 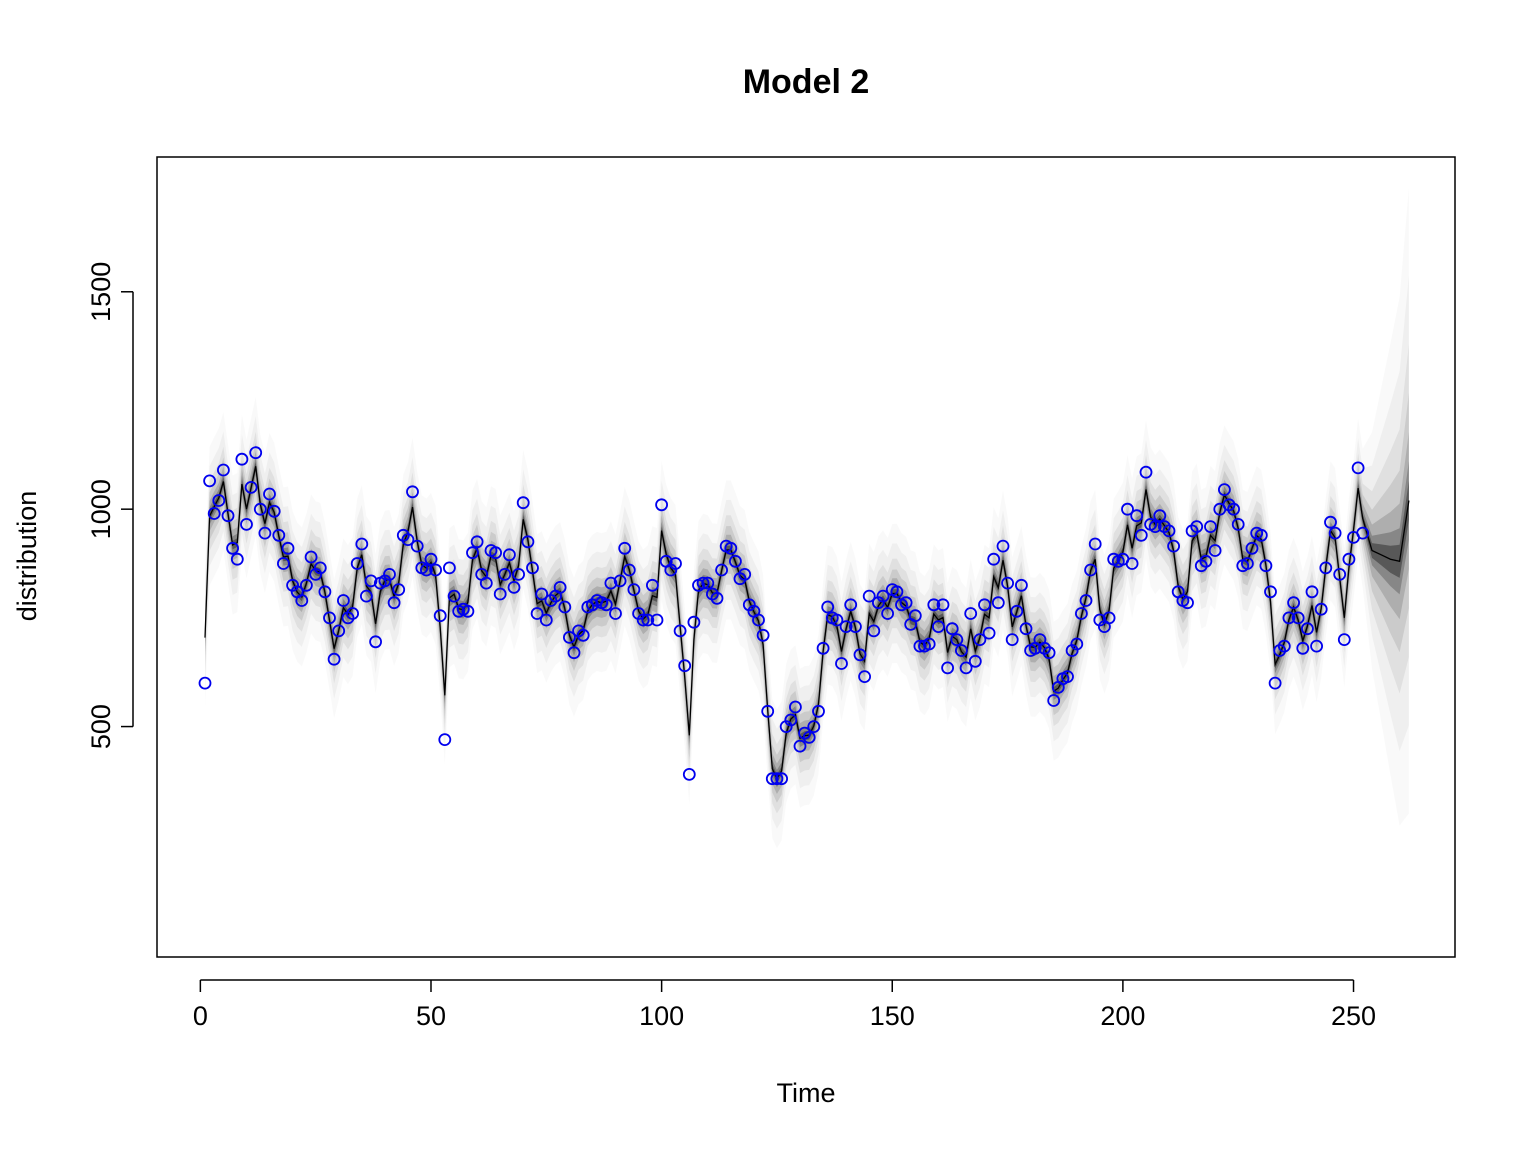 What do you see at coordinates (431, 1016) in the screenshot?
I see `x-tick-label: 50` at bounding box center [431, 1016].